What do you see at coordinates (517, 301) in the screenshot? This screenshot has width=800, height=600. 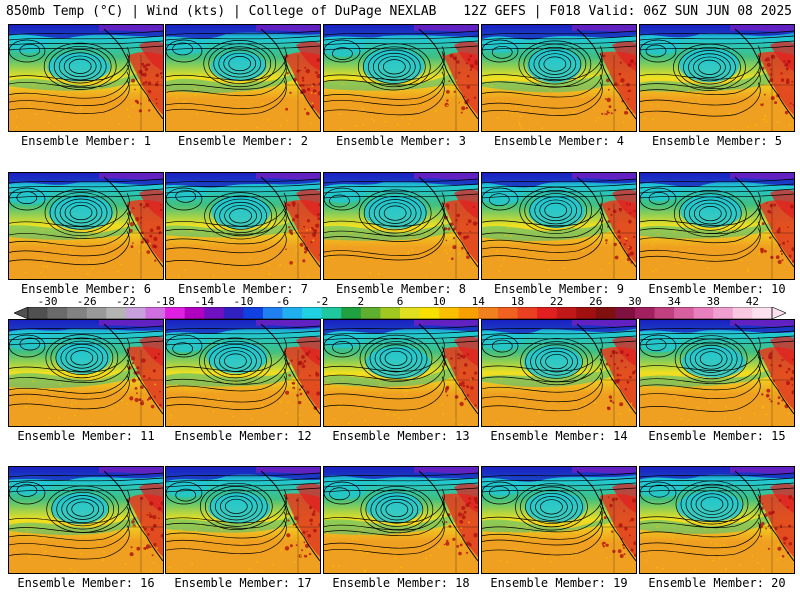 I see `colorbar-tick-label: 18` at bounding box center [517, 301].